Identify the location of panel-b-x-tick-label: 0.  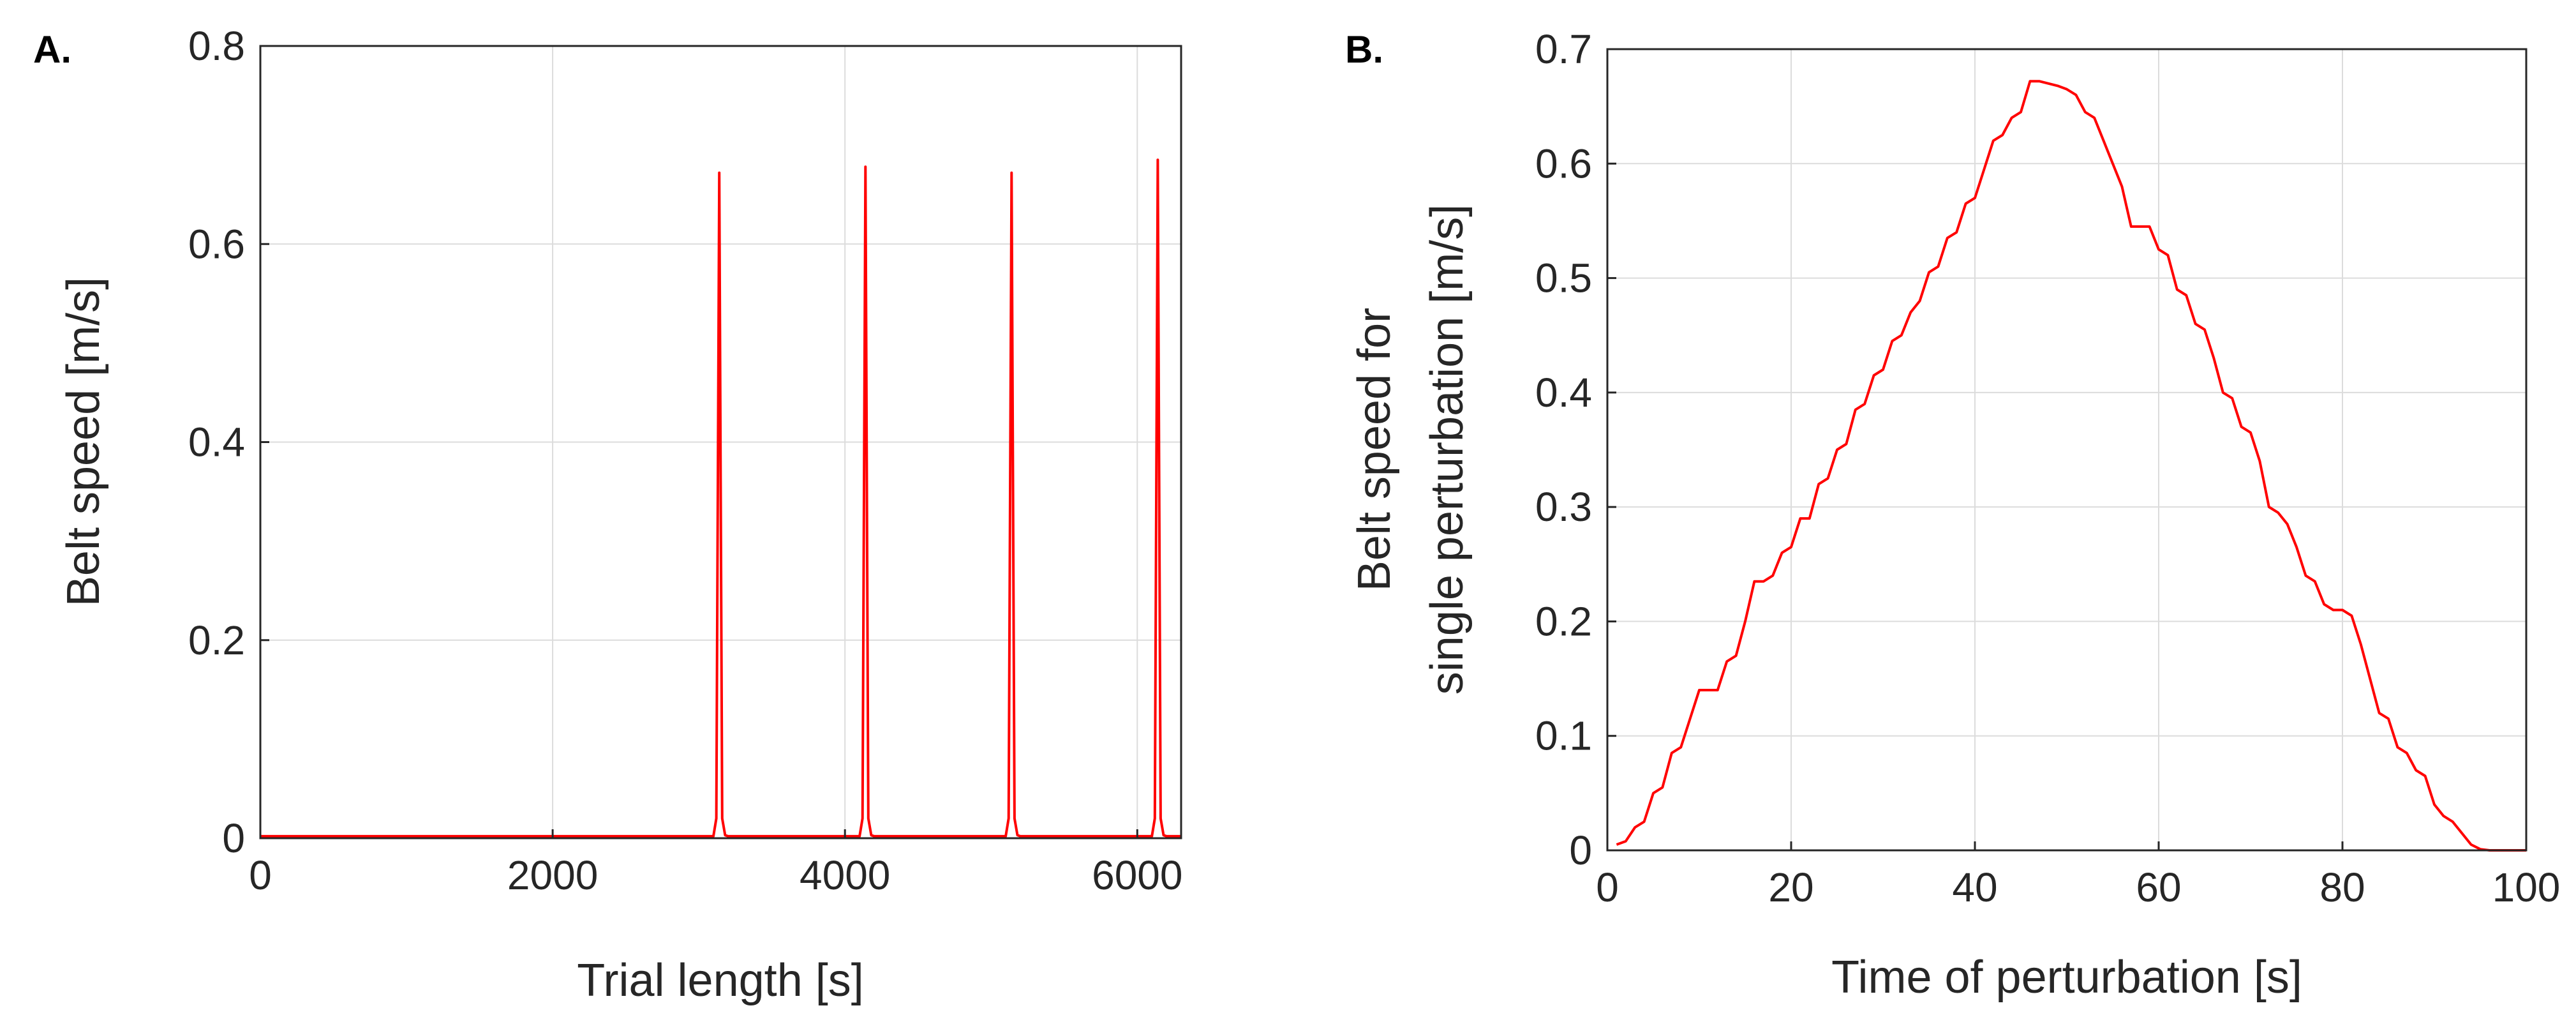
(1607, 887).